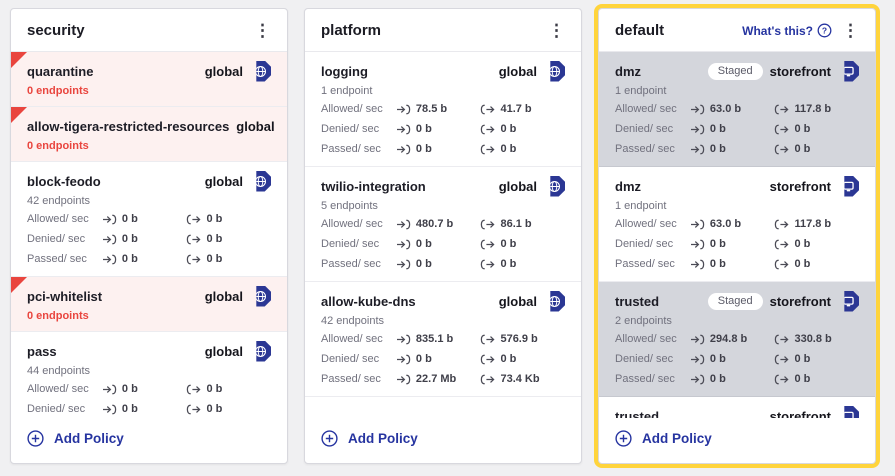 The width and height of the screenshot is (895, 476). I want to click on policy-title-row: twilio-integration global, so click(443, 186).